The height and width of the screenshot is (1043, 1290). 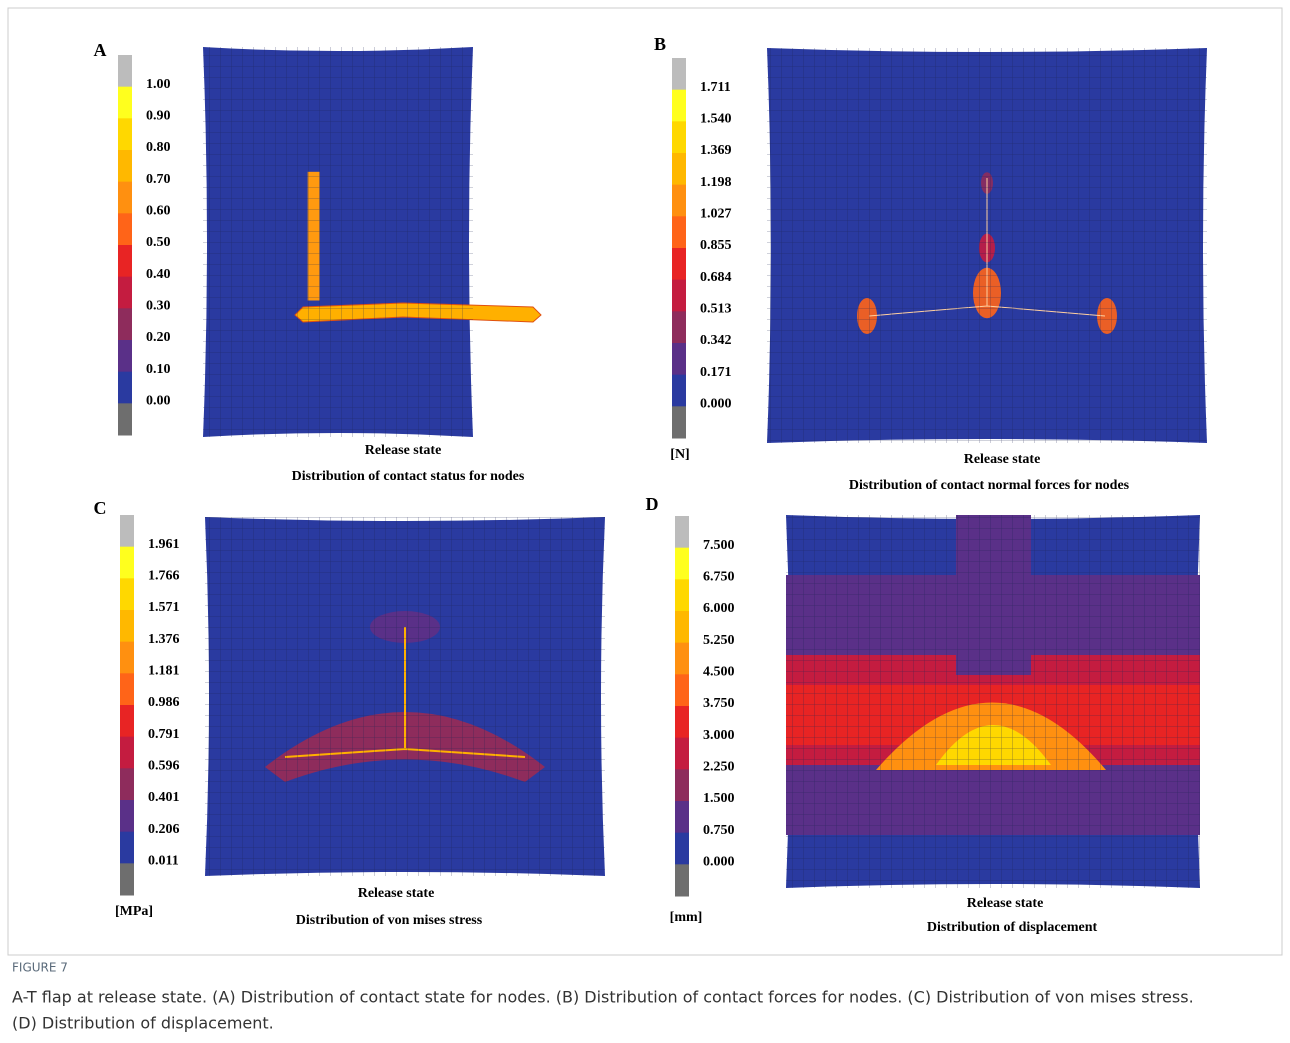 I want to click on colorbar-label: 1.00, so click(x=158, y=84).